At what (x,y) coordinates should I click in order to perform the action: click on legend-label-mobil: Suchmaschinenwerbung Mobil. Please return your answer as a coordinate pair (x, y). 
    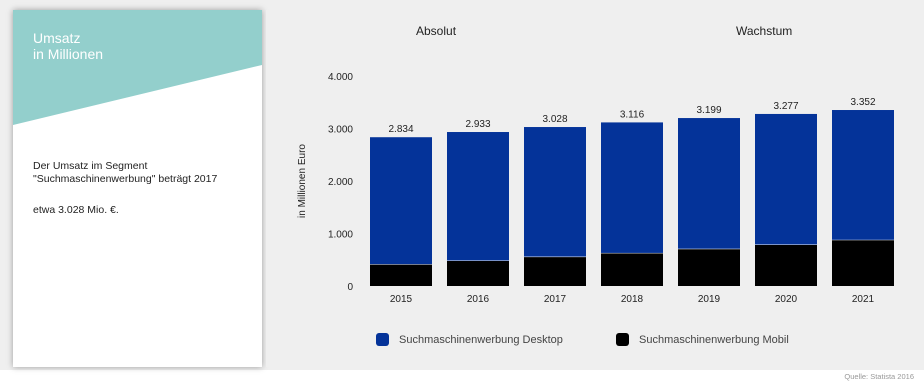
    Looking at the image, I should click on (714, 339).